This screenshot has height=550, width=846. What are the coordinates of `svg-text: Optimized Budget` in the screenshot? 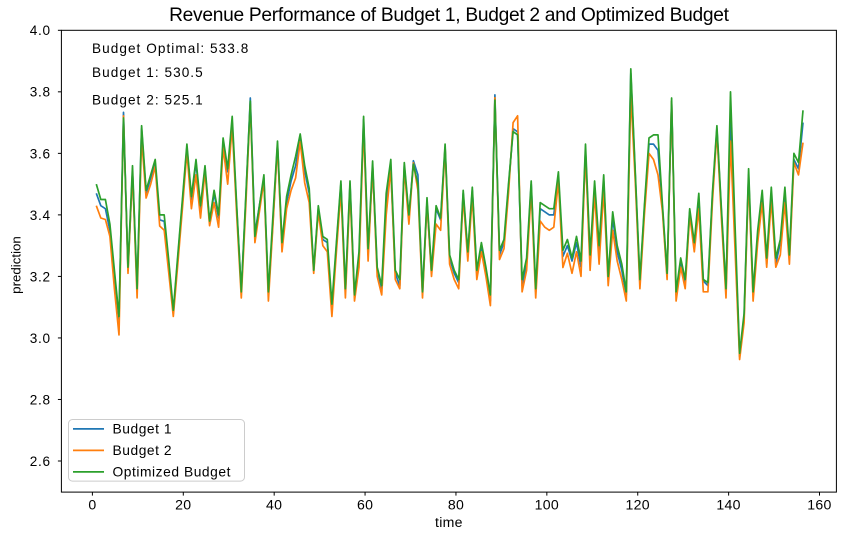 It's located at (172, 472).